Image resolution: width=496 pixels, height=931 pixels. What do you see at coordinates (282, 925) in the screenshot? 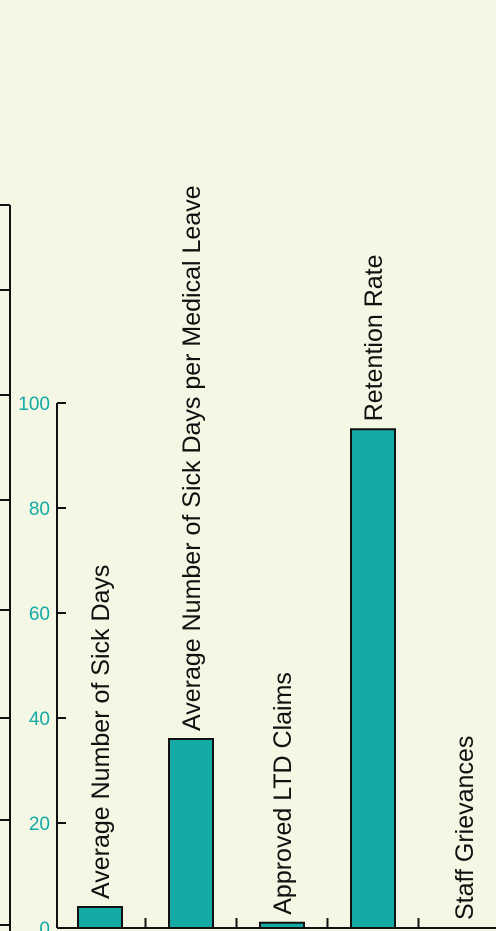
I see `bar-approved-ltd-claims` at bounding box center [282, 925].